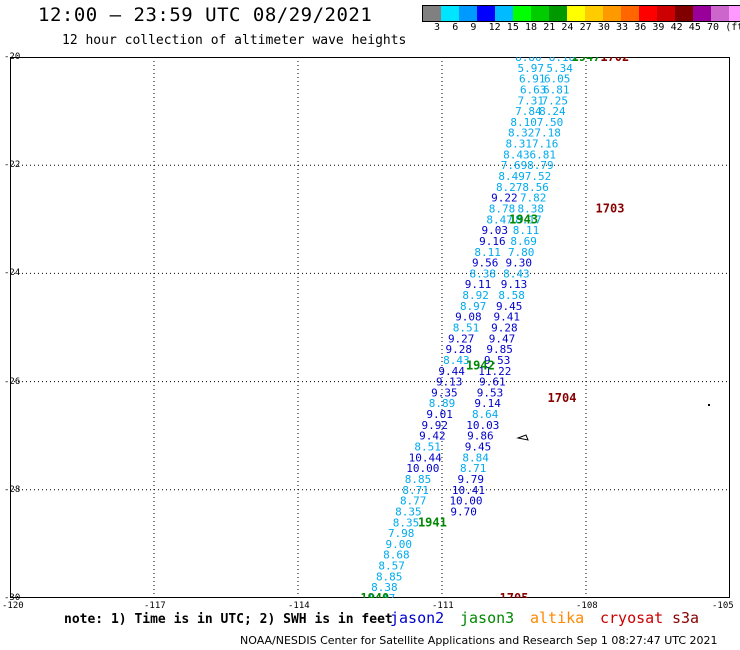 This screenshot has width=740, height=650. I want to click on swh-value: 8.43, so click(516, 273).